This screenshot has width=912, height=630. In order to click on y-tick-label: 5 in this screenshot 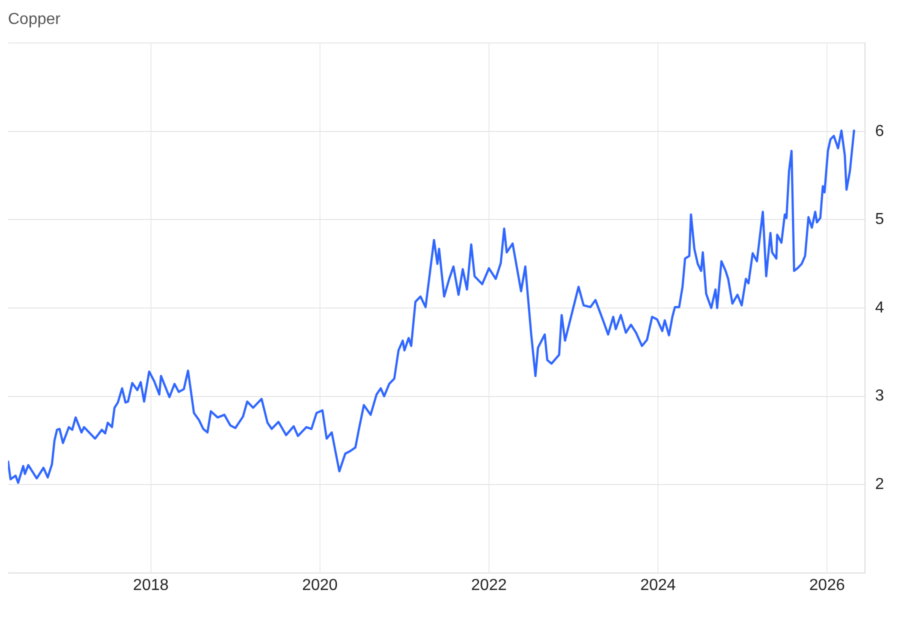, I will do `click(879, 219)`.